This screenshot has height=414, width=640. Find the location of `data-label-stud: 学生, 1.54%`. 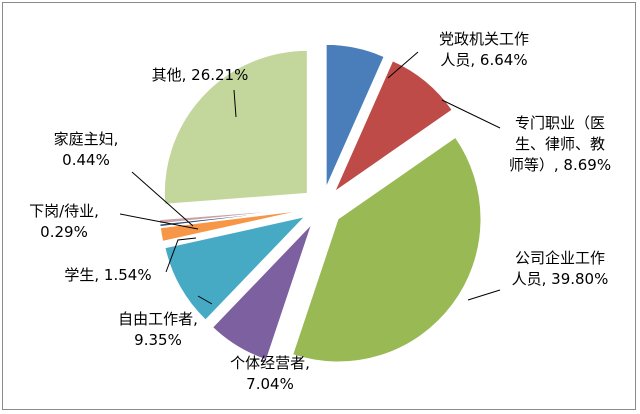

data-label-stud: 学生, 1.54% is located at coordinates (107, 275).